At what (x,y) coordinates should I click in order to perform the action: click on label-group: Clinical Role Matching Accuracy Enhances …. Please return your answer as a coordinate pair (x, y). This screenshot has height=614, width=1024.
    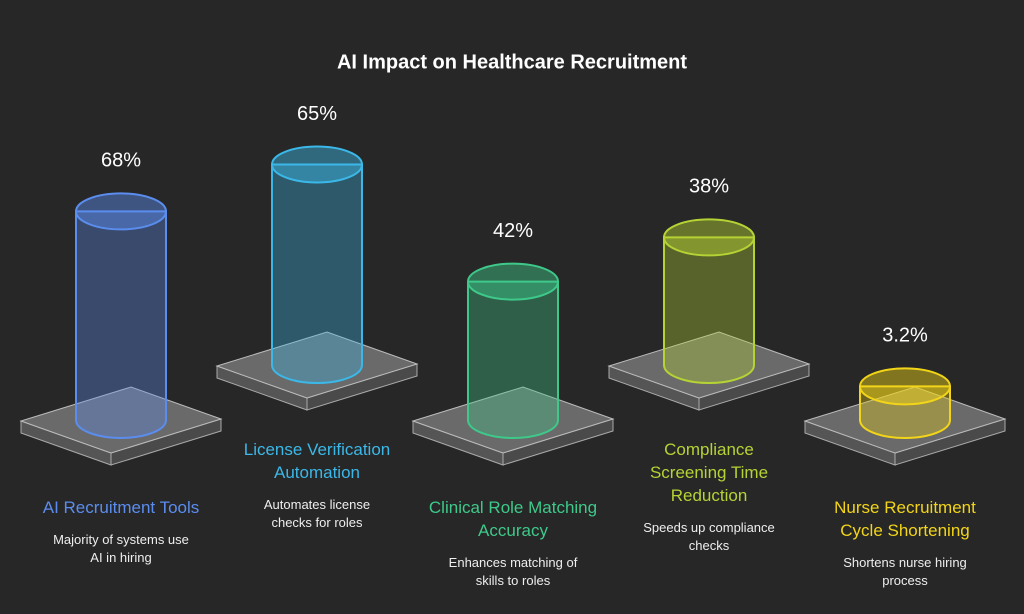
    Looking at the image, I should click on (513, 543).